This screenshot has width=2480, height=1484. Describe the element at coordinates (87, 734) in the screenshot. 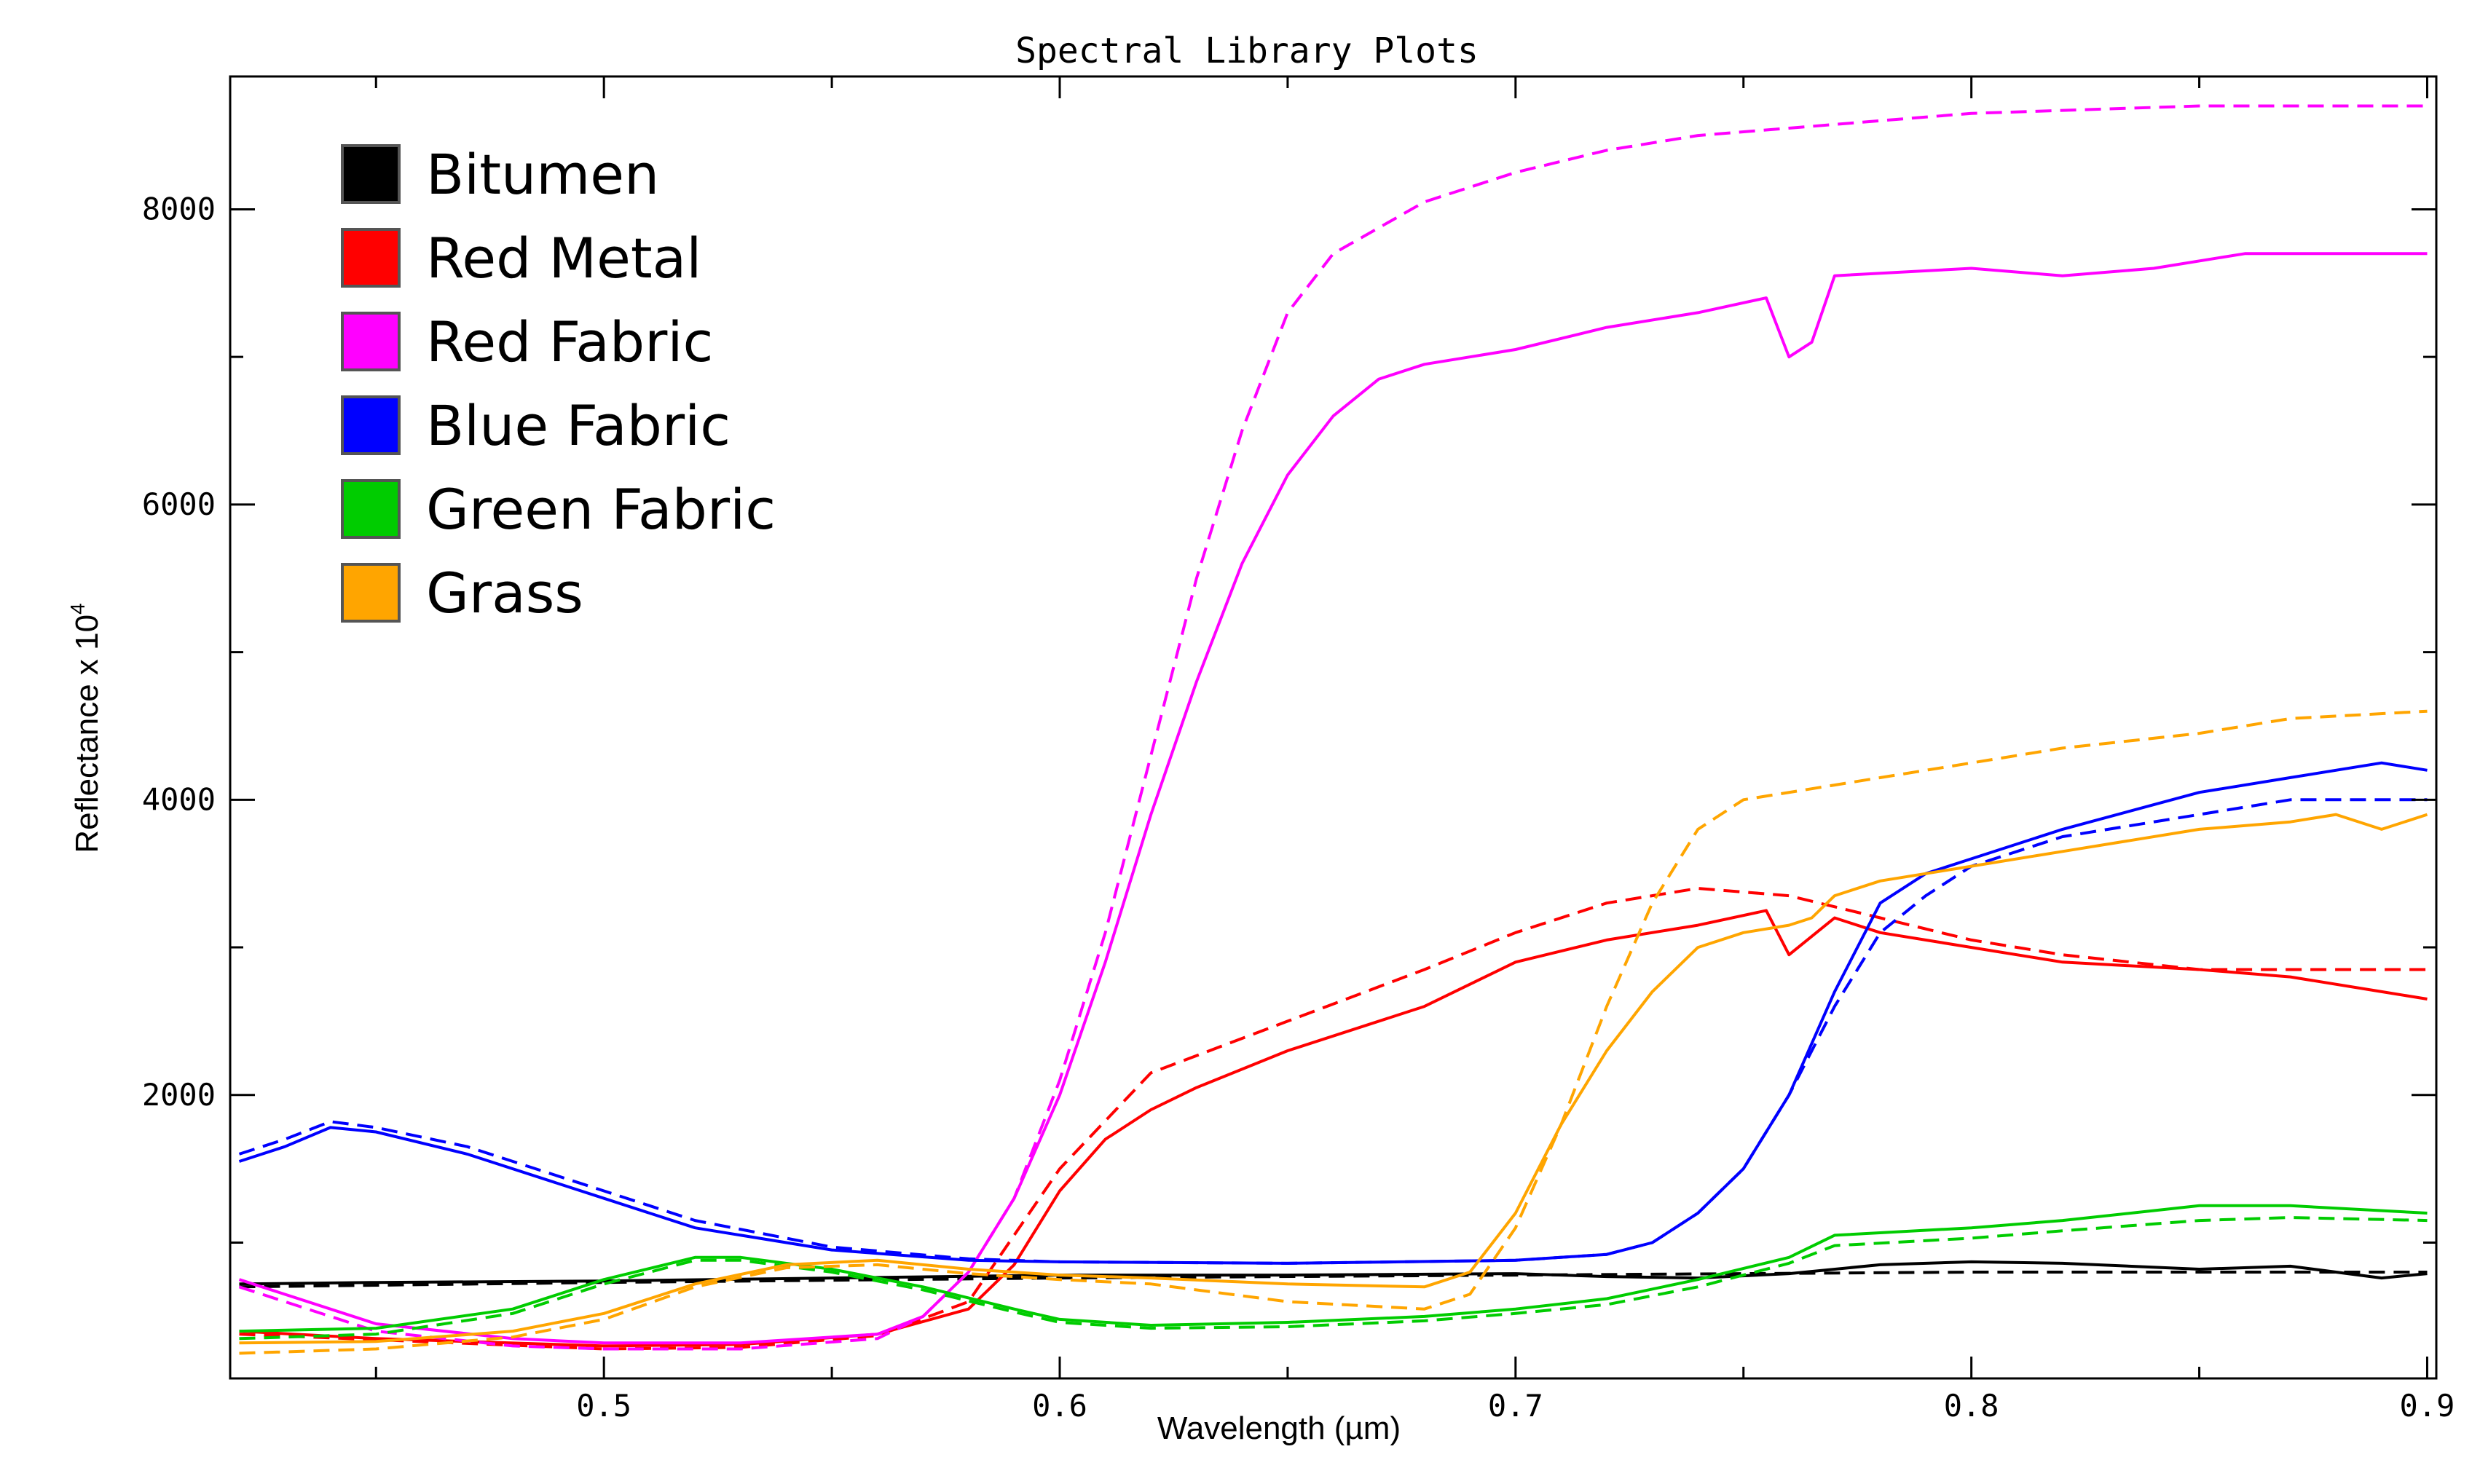

I see `y-axis-label-text: Reflectance x 10` at that location.